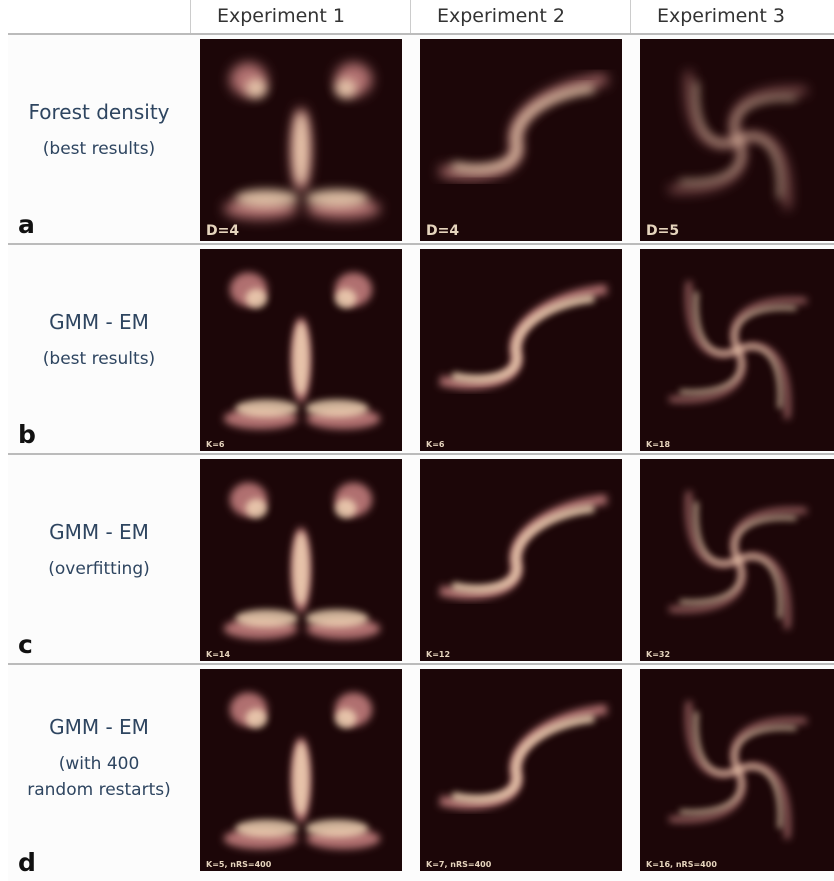  Describe the element at coordinates (99, 777) in the screenshot. I see `row-subtitle: (with 400 random restarts)` at that location.